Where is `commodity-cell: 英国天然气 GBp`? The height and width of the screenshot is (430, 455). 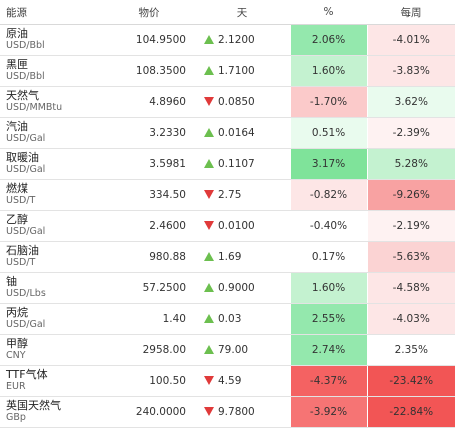 commodity-cell: 英国天然气 GBp is located at coordinates (52, 412).